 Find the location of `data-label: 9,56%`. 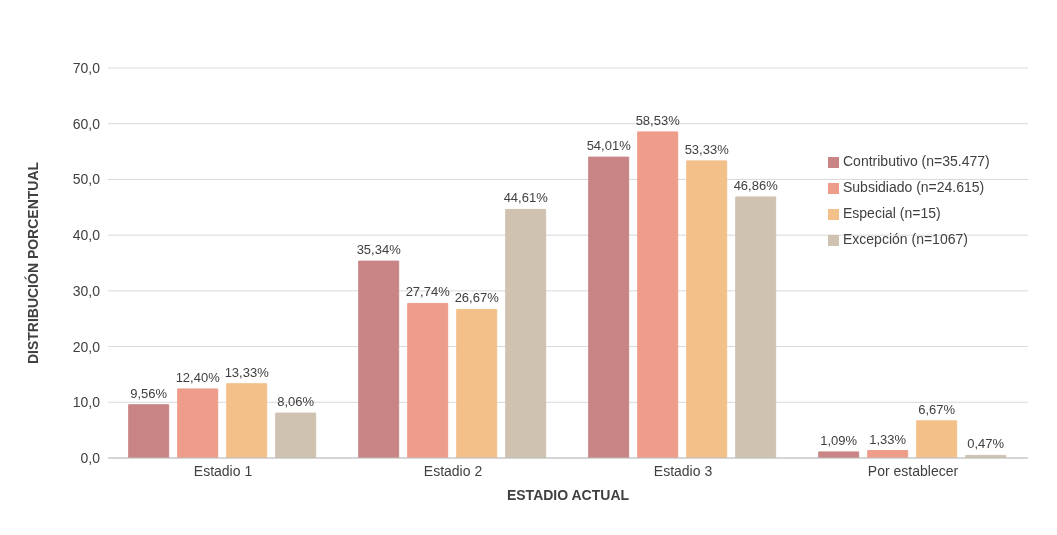

data-label: 9,56% is located at coordinates (149, 393).